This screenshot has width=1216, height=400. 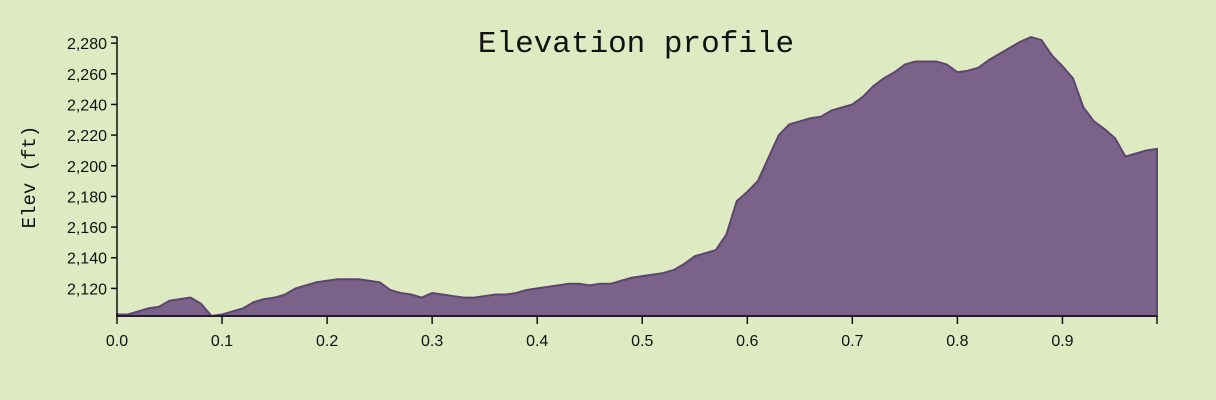 I want to click on x-tick-label: 0.2, so click(x=327, y=341).